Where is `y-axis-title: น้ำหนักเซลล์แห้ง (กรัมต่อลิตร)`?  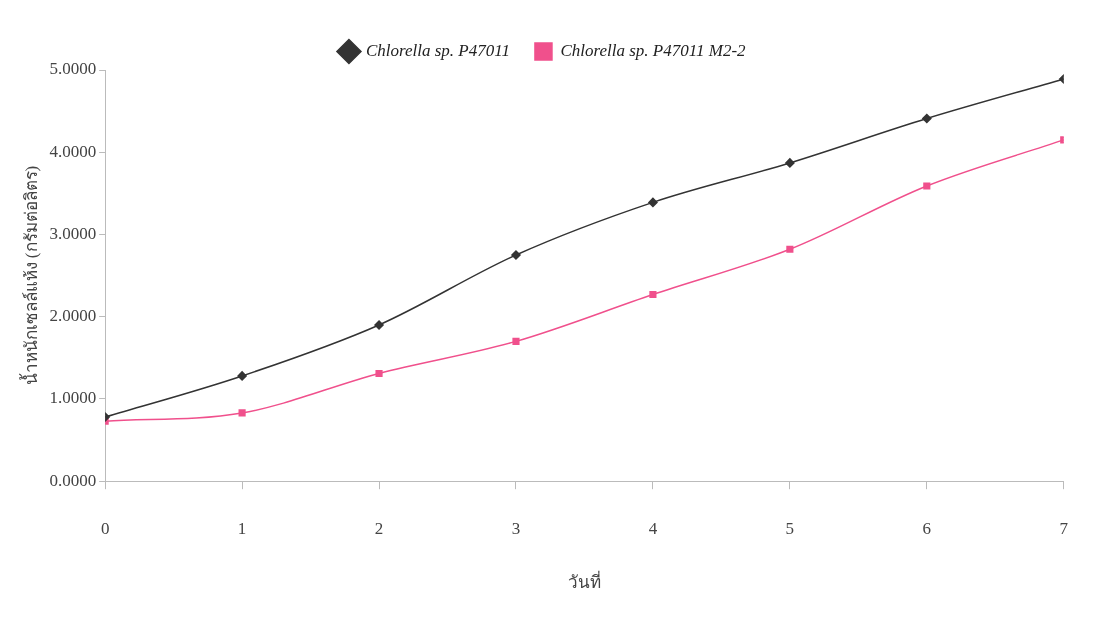 y-axis-title: น้ำหนักเซลล์แห้ง (กรัมต่อลิตร) is located at coordinates (29, 275).